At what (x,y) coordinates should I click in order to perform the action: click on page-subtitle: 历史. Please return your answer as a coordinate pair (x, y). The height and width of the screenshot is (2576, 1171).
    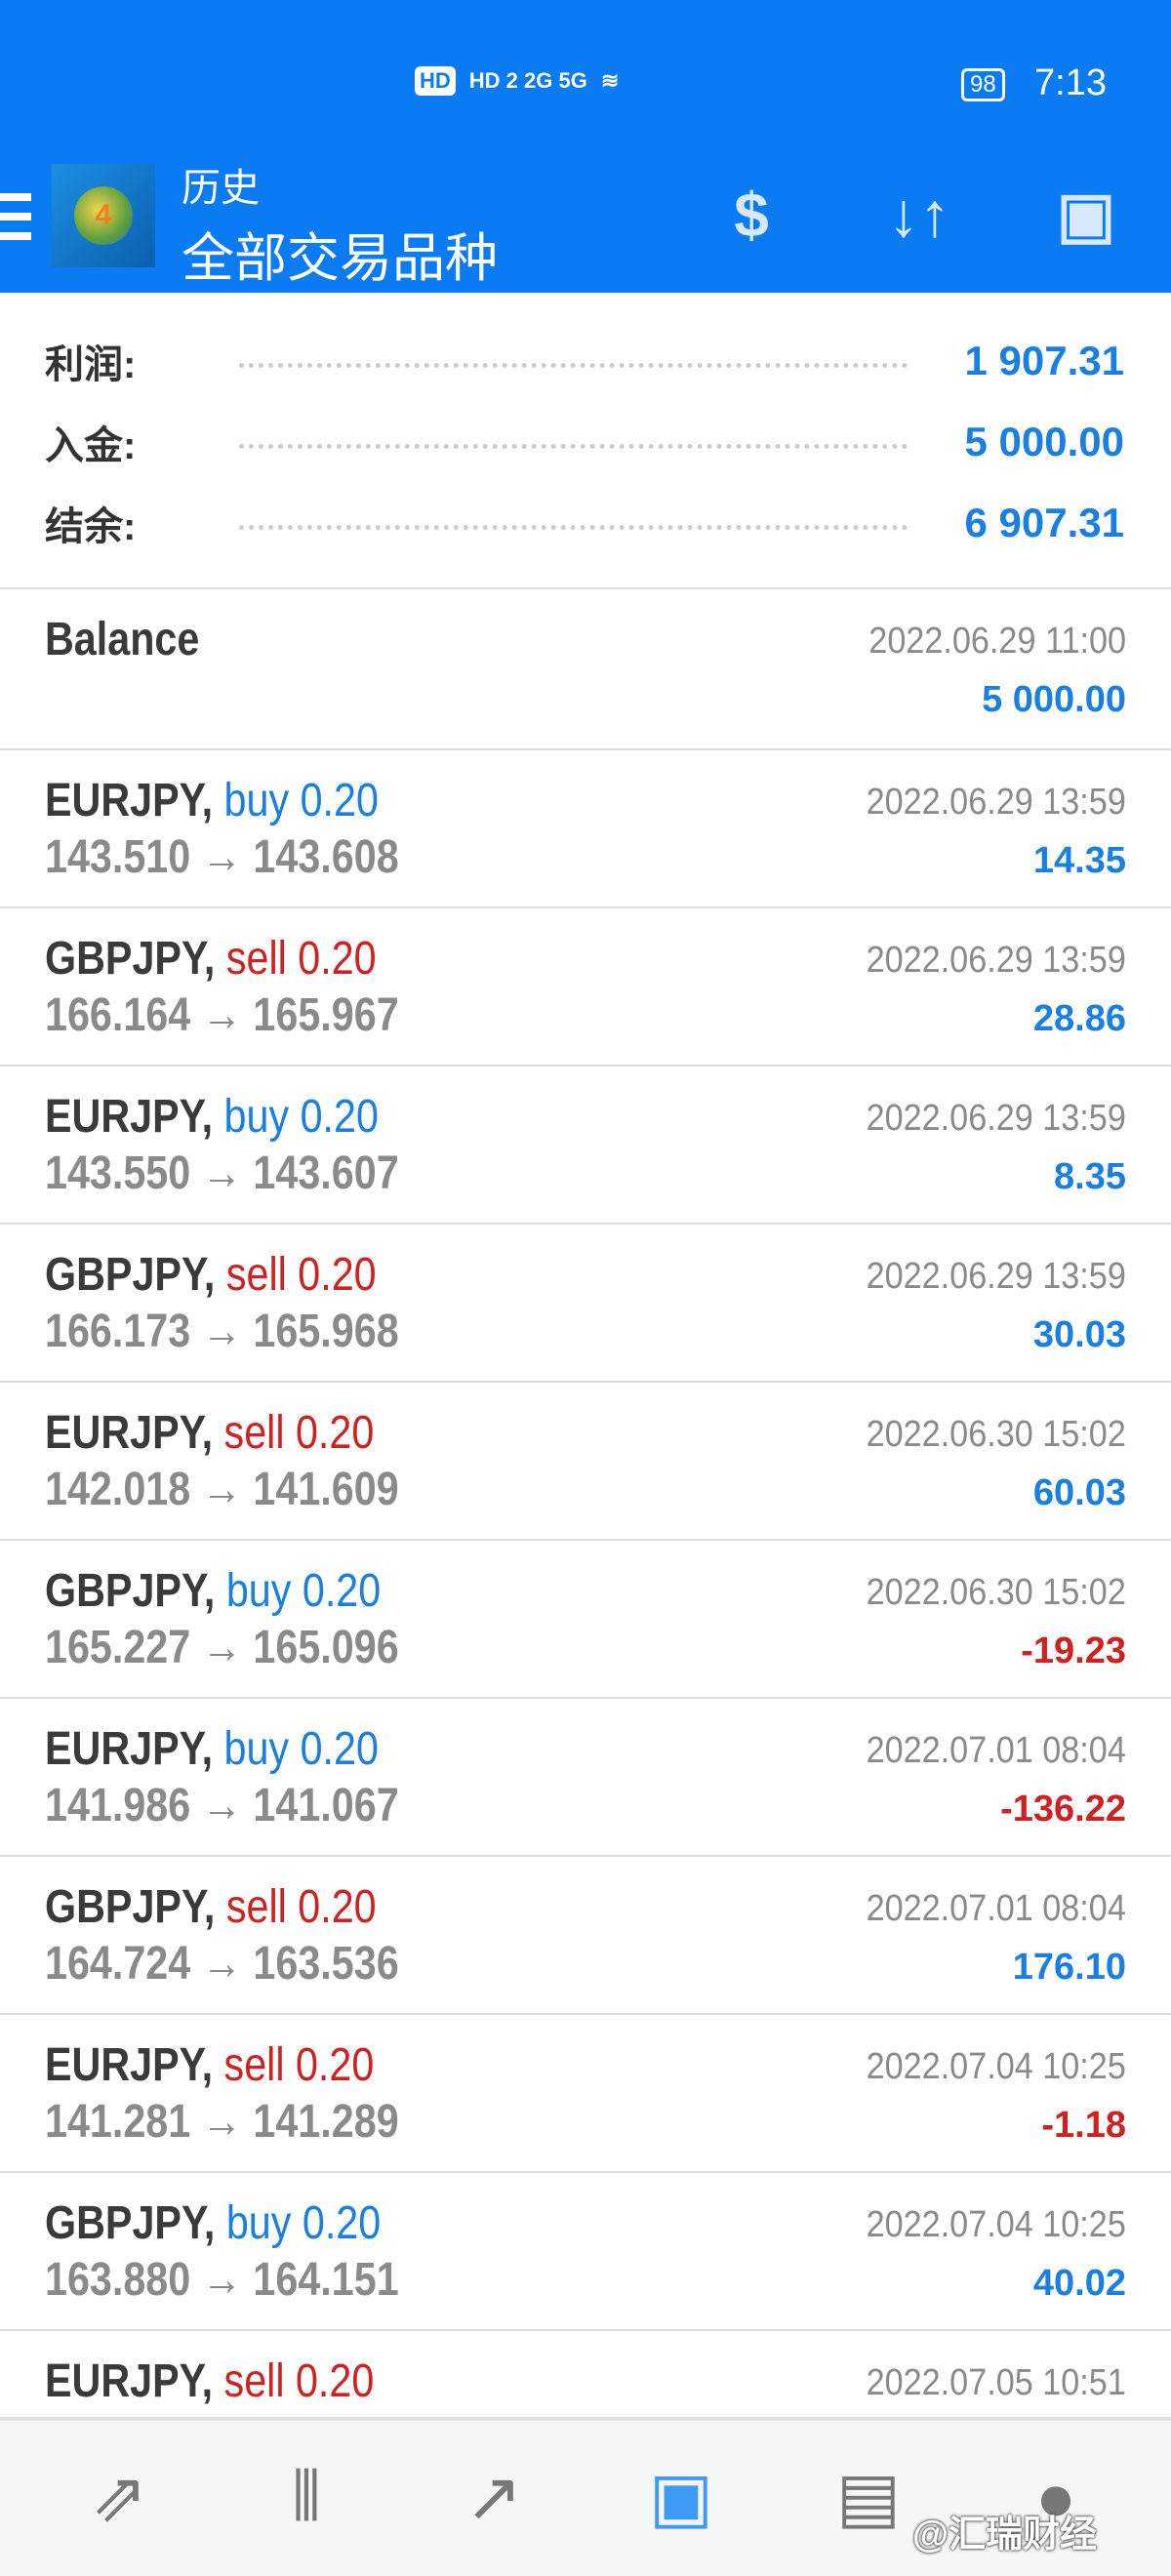
    Looking at the image, I should click on (221, 188).